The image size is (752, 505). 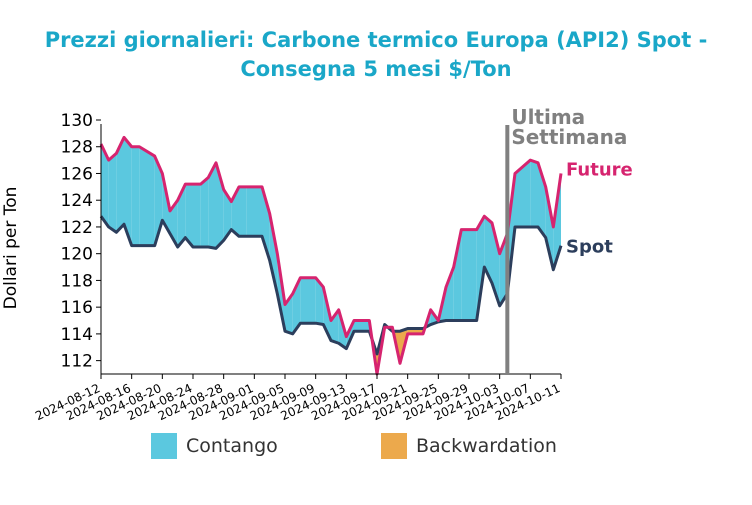 What do you see at coordinates (77, 362) in the screenshot?
I see `y-tick-label: 112` at bounding box center [77, 362].